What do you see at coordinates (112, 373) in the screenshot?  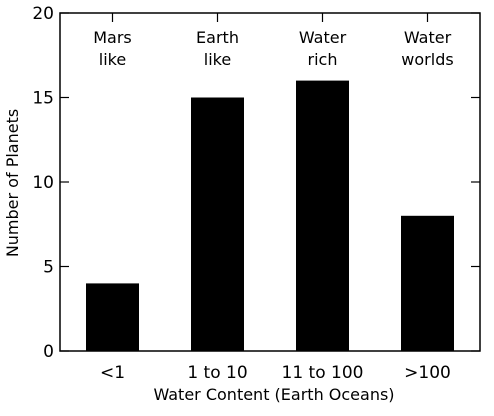 I see `x-tick-label: <1` at bounding box center [112, 373].